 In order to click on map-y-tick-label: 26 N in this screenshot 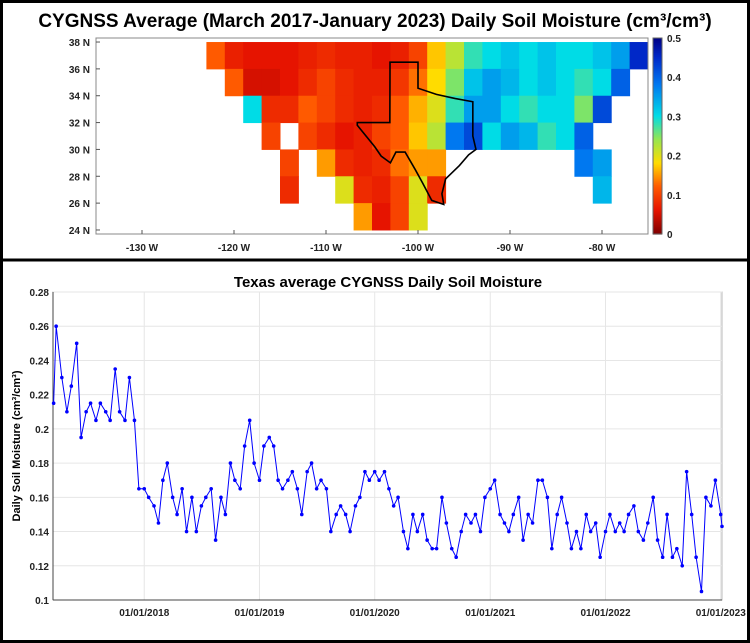, I will do `click(79, 204)`.